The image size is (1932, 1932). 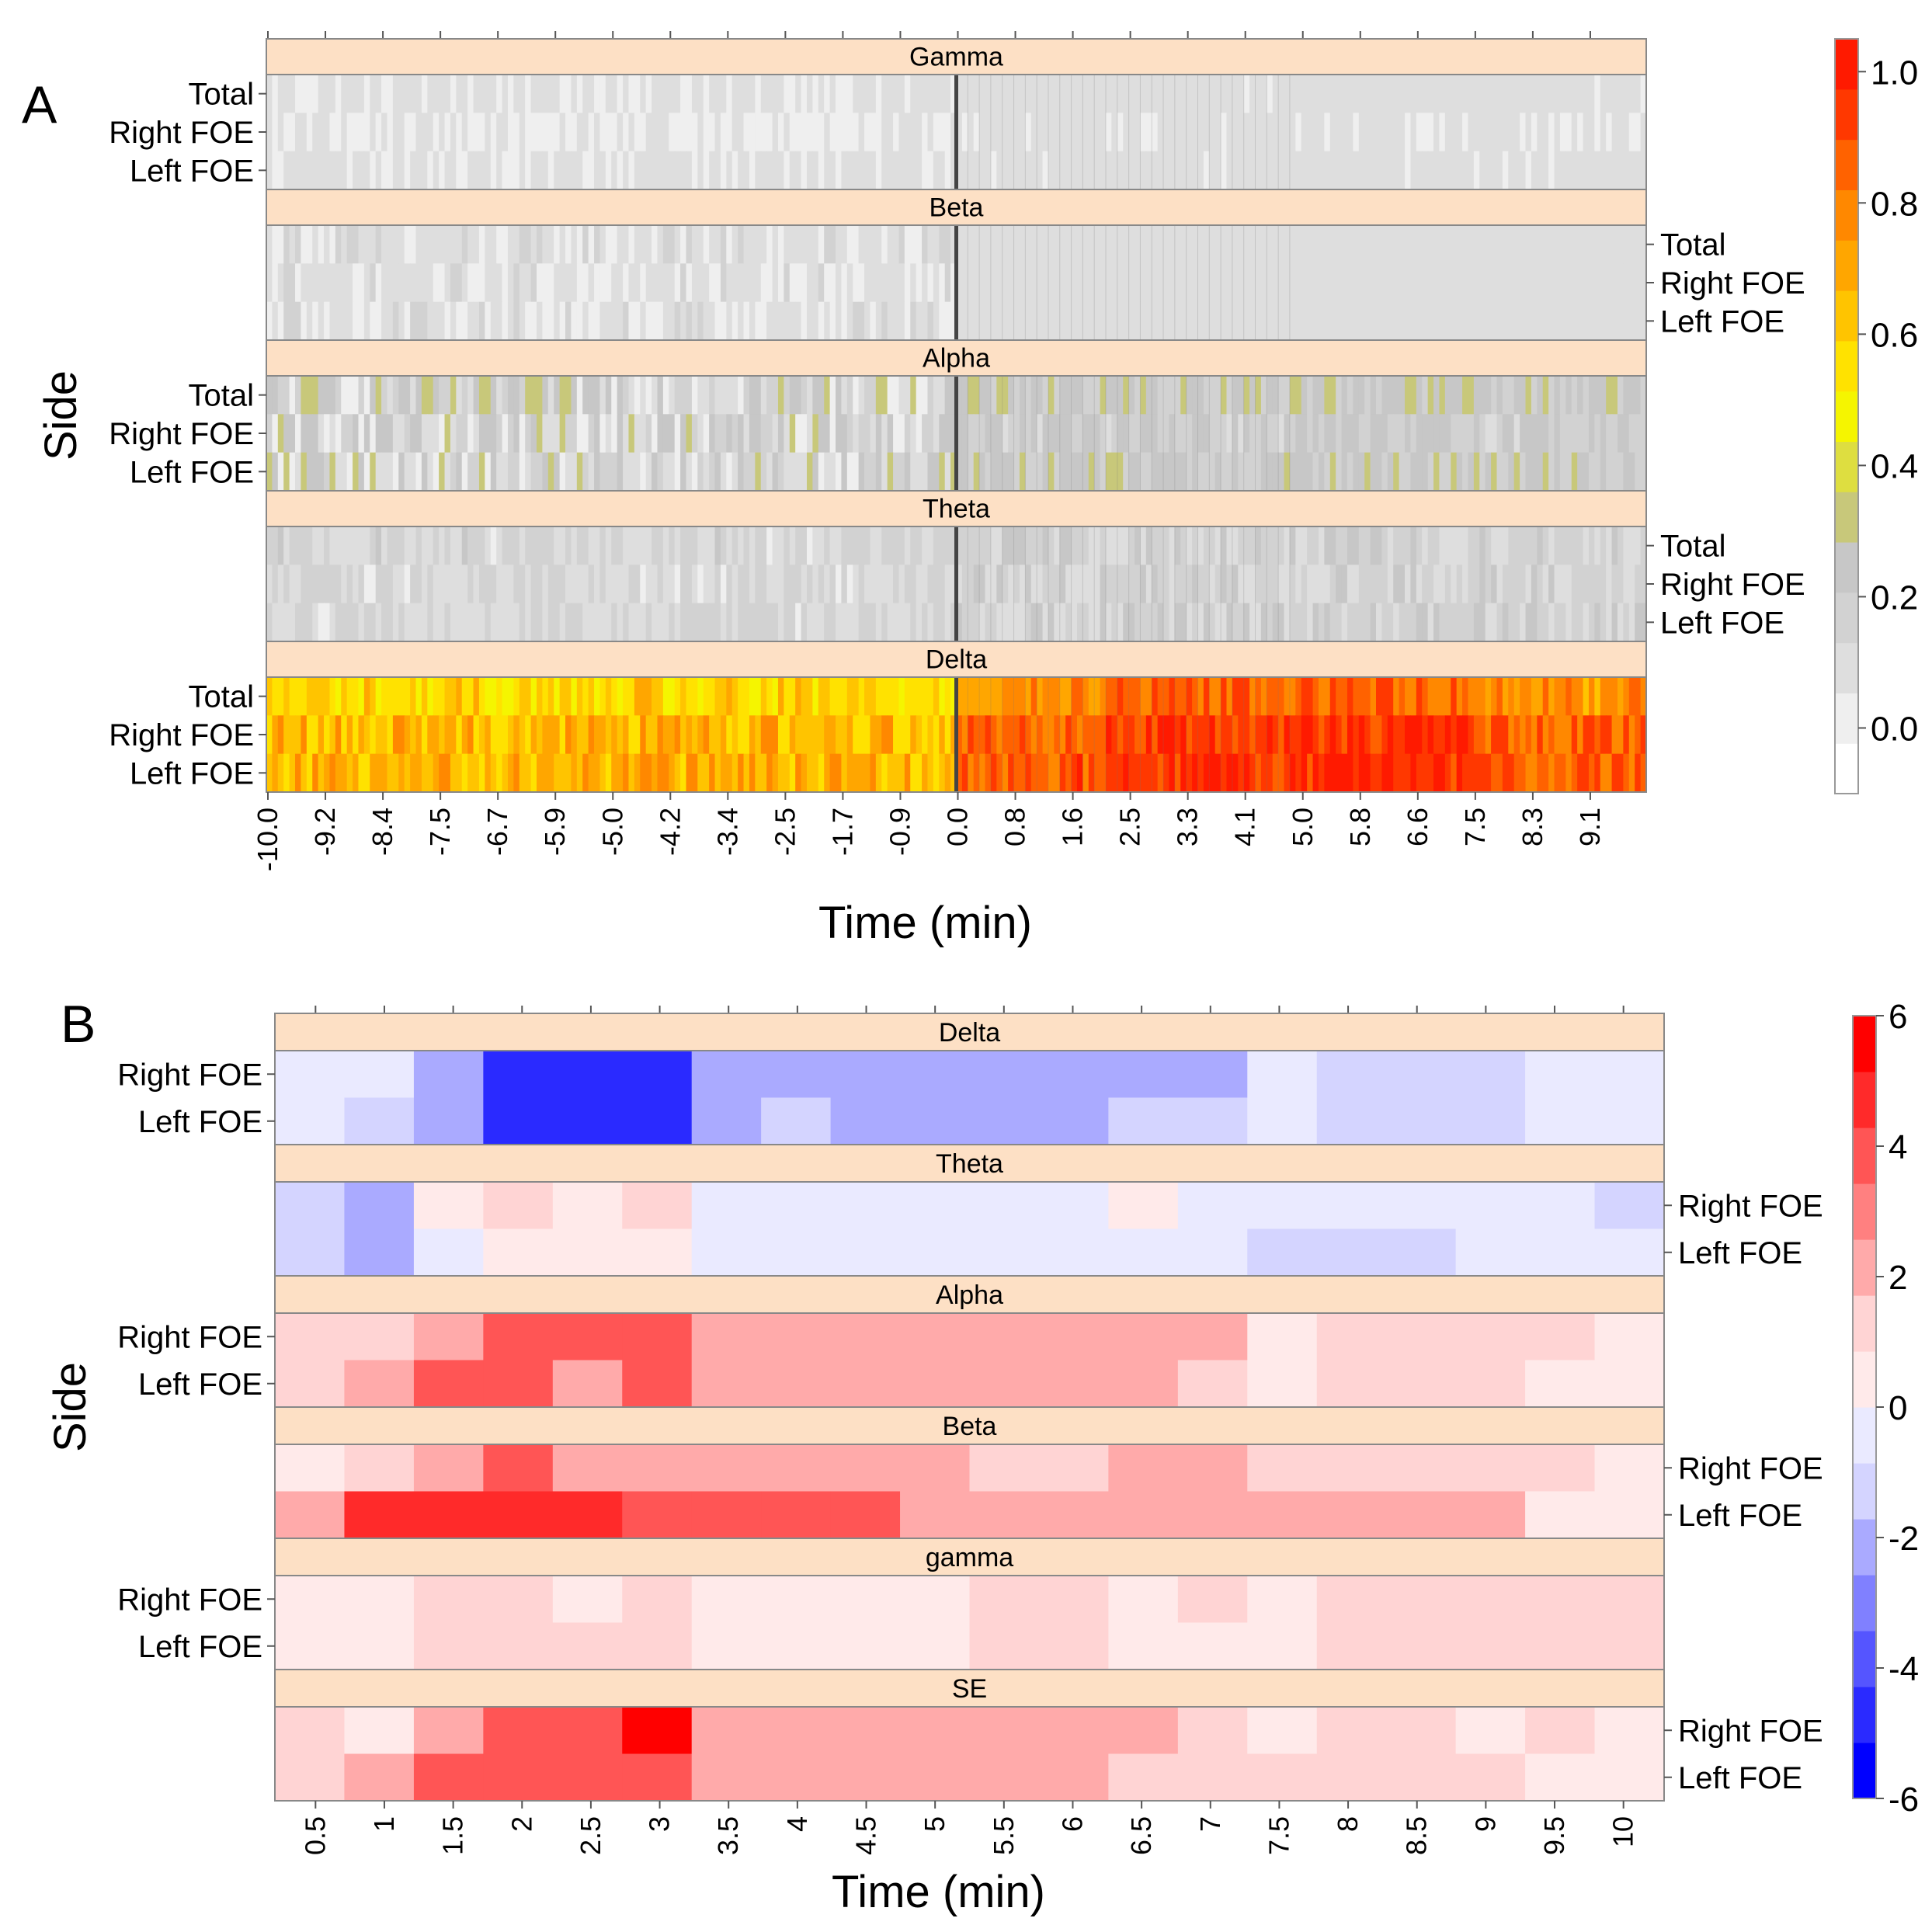 I want to click on colorbar-segment, so click(x=1846, y=618).